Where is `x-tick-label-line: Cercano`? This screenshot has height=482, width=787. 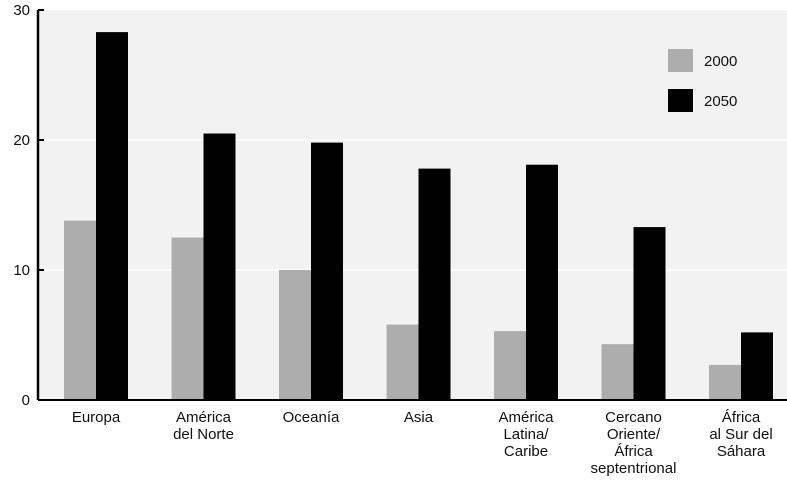
x-tick-label-line: Cercano is located at coordinates (633, 417).